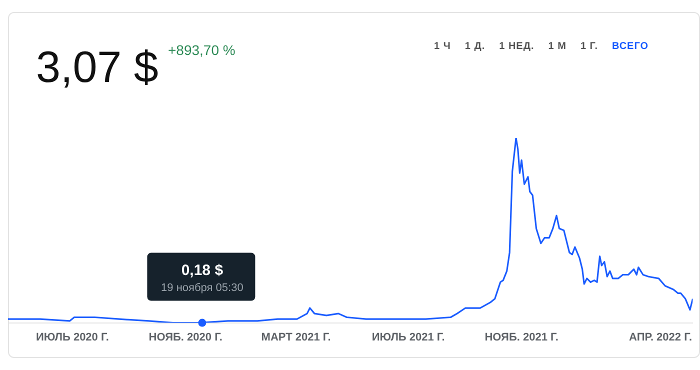 Image resolution: width=700 pixels, height=370 pixels. I want to click on x-tick-label: НОЯБ. 2021 Г., so click(521, 337).